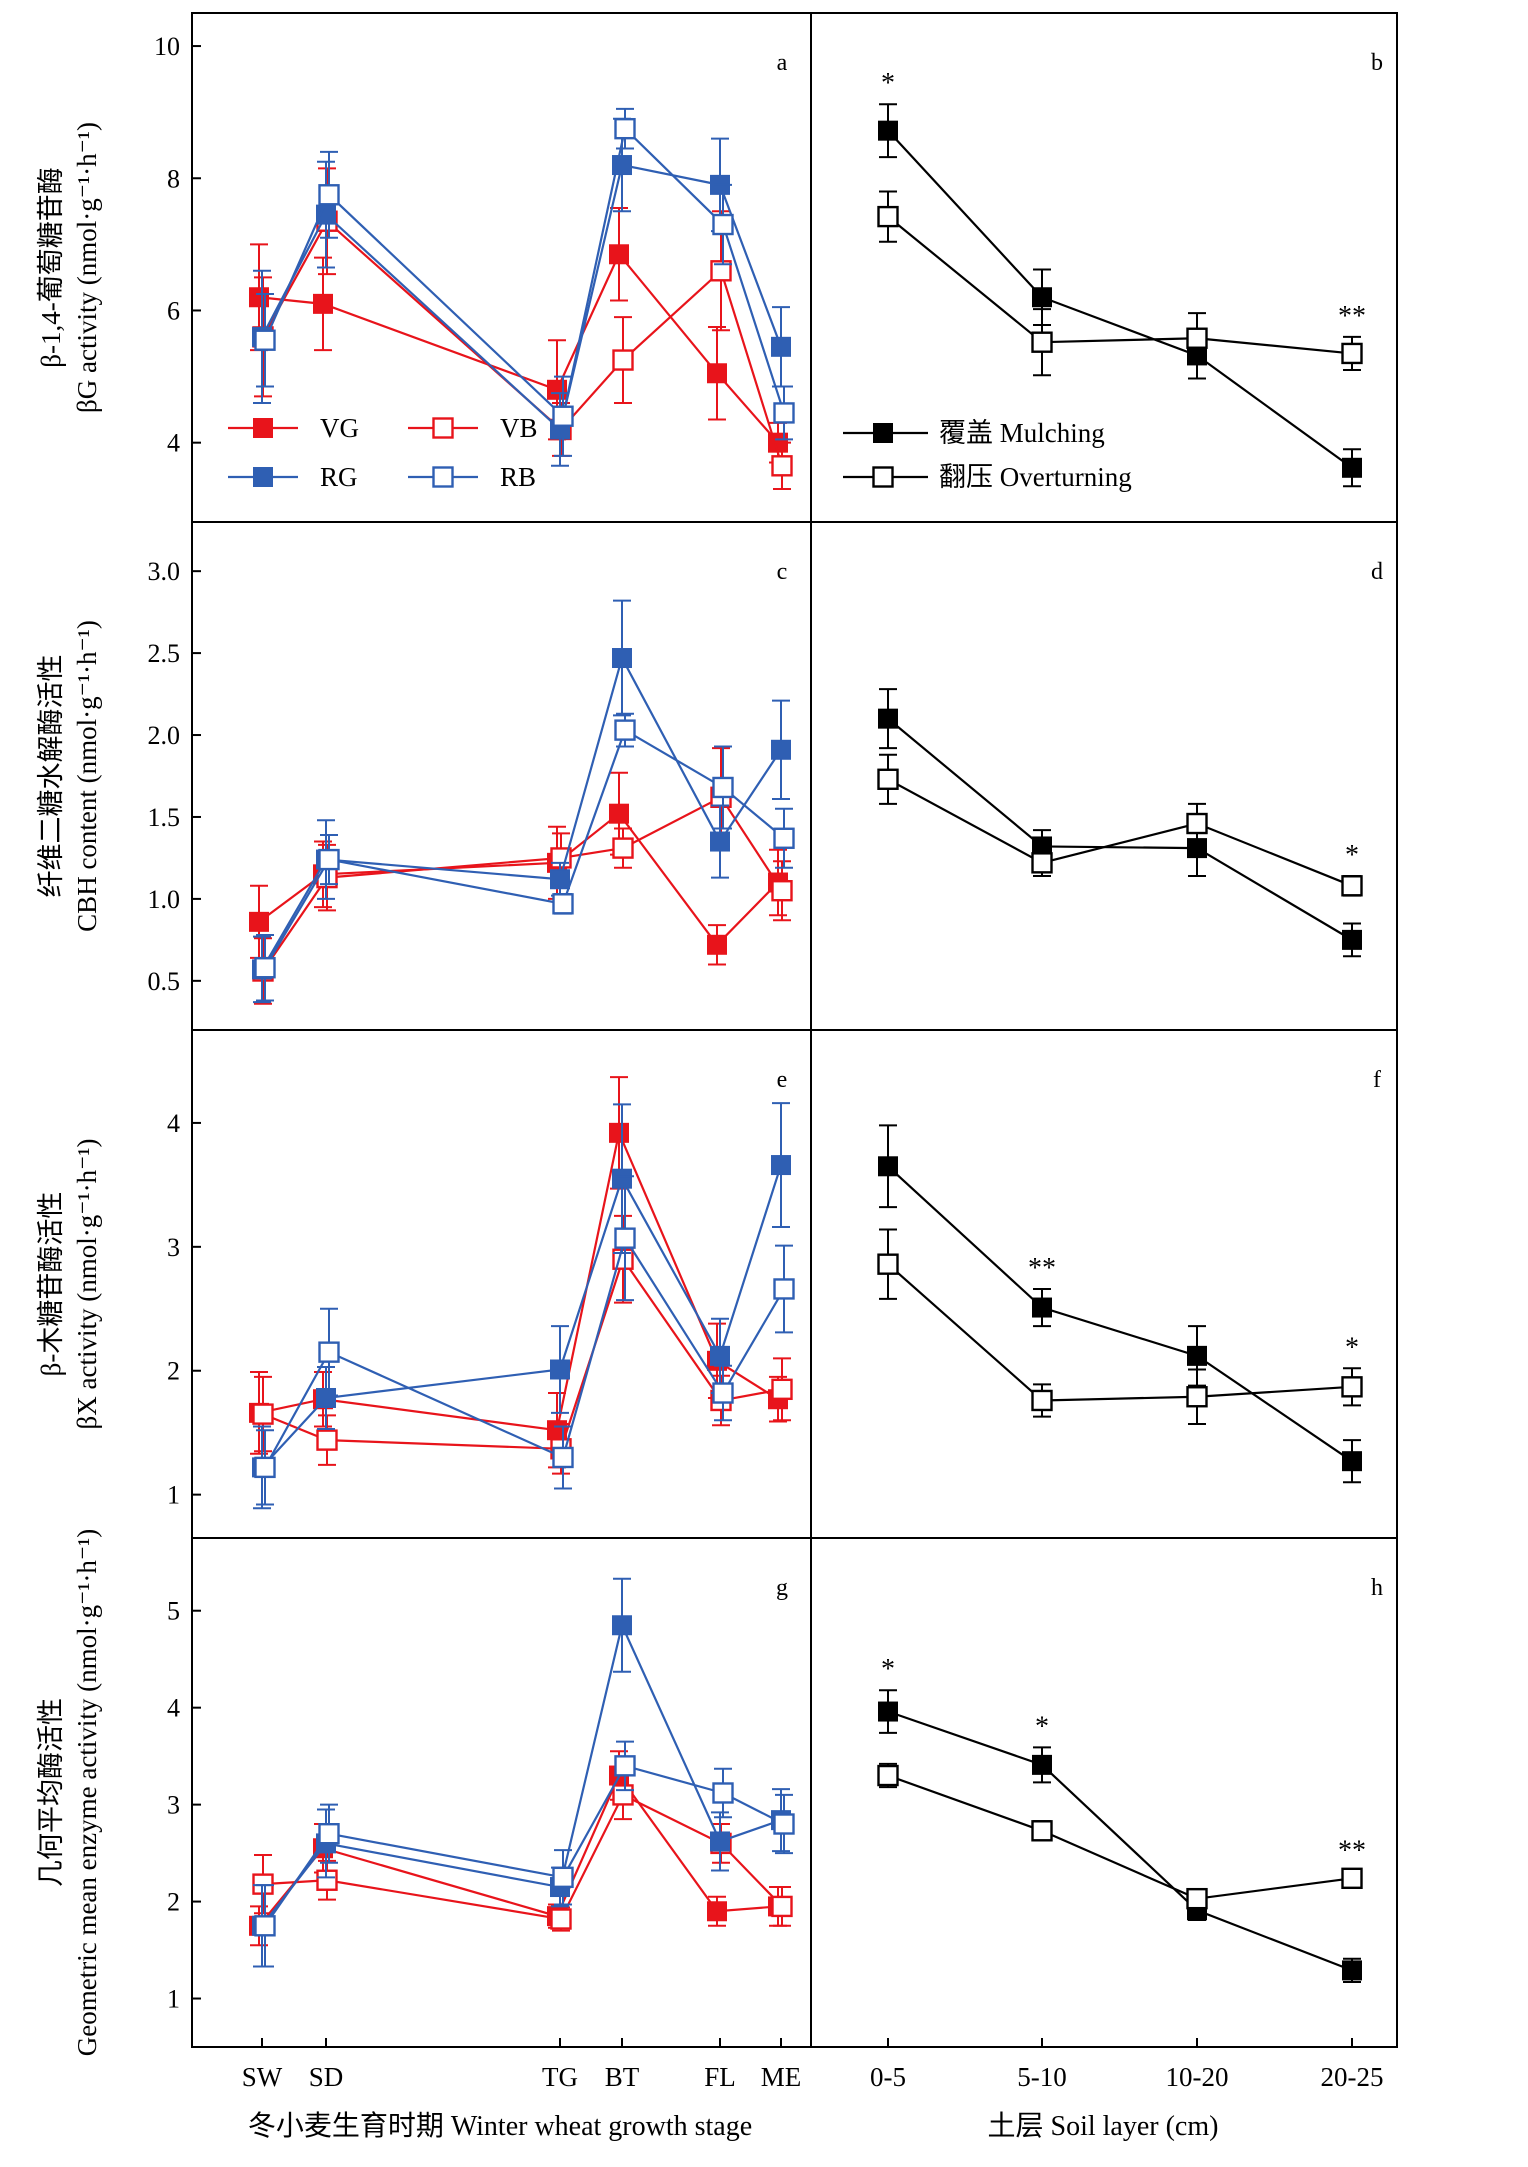  I want to click on legend-item-VG: VG, so click(293, 428).